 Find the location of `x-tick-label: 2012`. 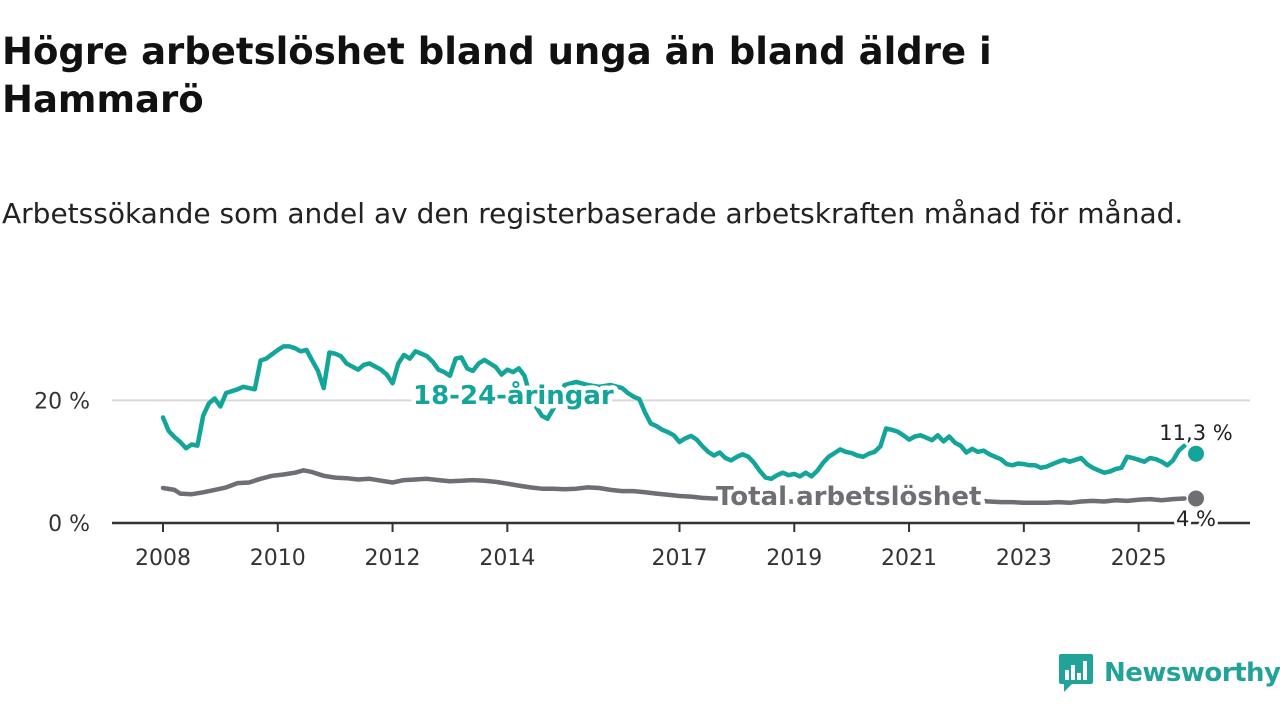

x-tick-label: 2012 is located at coordinates (393, 558).